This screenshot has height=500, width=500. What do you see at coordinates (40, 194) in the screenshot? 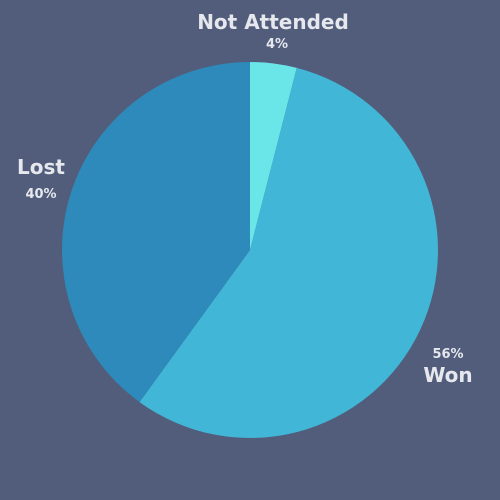
I see `slice-percent-lost: 40%` at bounding box center [40, 194].